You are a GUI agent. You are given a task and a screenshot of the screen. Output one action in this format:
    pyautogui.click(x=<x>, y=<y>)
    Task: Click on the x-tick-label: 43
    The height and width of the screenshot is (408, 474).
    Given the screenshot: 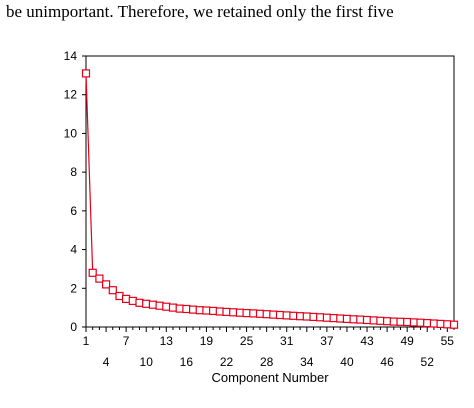 What is the action you would take?
    pyautogui.click(x=367, y=341)
    